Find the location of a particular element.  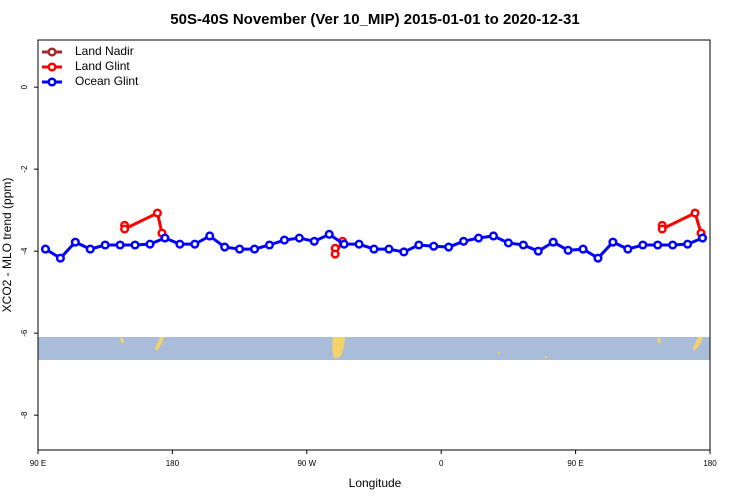

y-tick-label: -8 is located at coordinates (24, 415).